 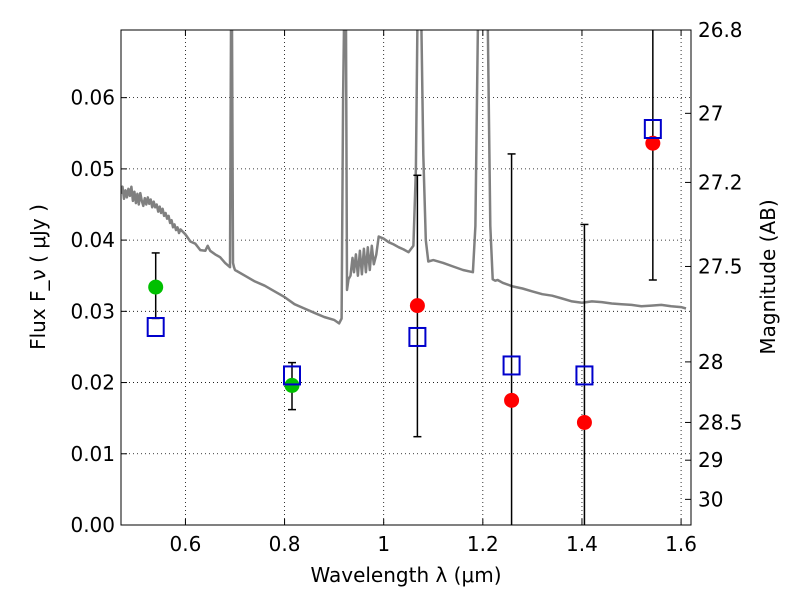 I want to click on x-tick-label: 1.2, so click(x=483, y=544).